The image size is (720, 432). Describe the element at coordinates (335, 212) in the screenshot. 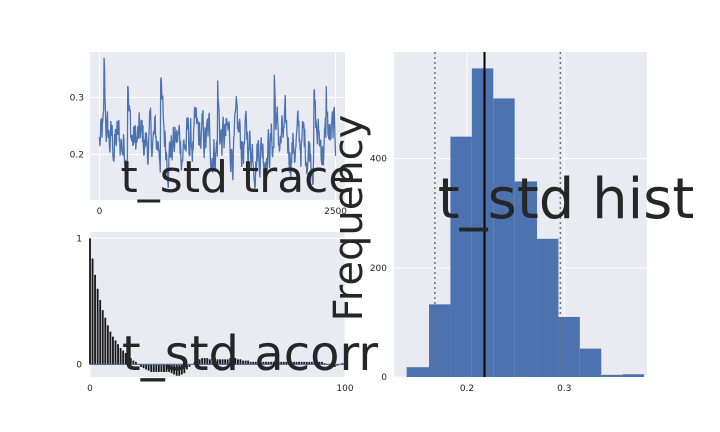

I see `trace-xtick-label: 2500` at that location.